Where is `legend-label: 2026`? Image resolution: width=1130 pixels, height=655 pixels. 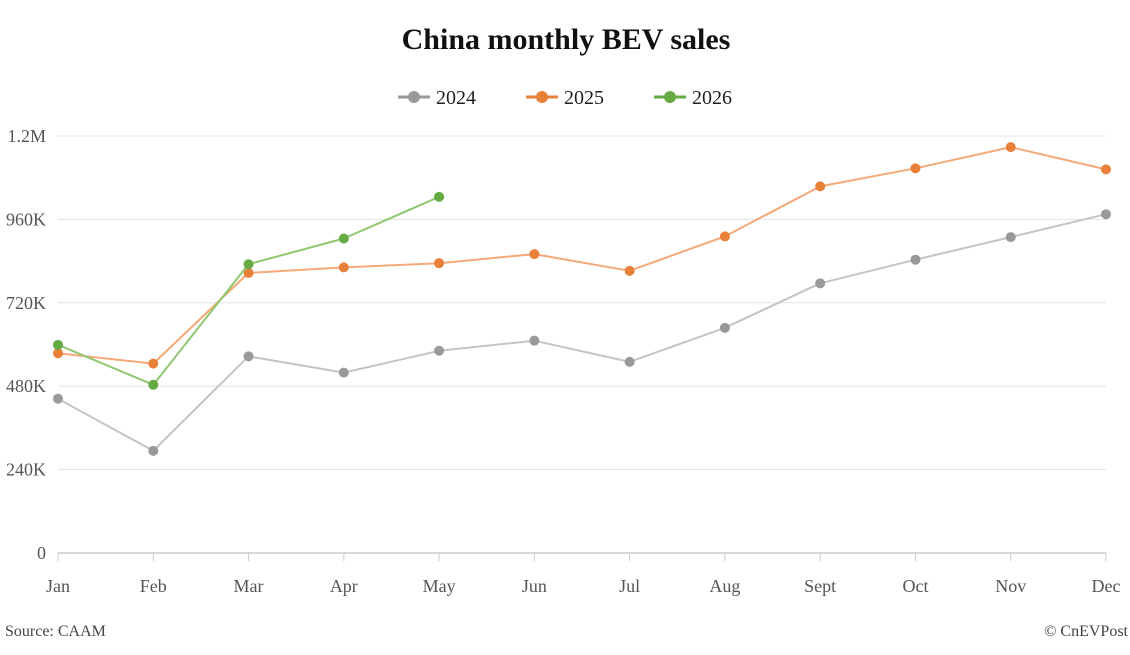 legend-label: 2026 is located at coordinates (712, 98).